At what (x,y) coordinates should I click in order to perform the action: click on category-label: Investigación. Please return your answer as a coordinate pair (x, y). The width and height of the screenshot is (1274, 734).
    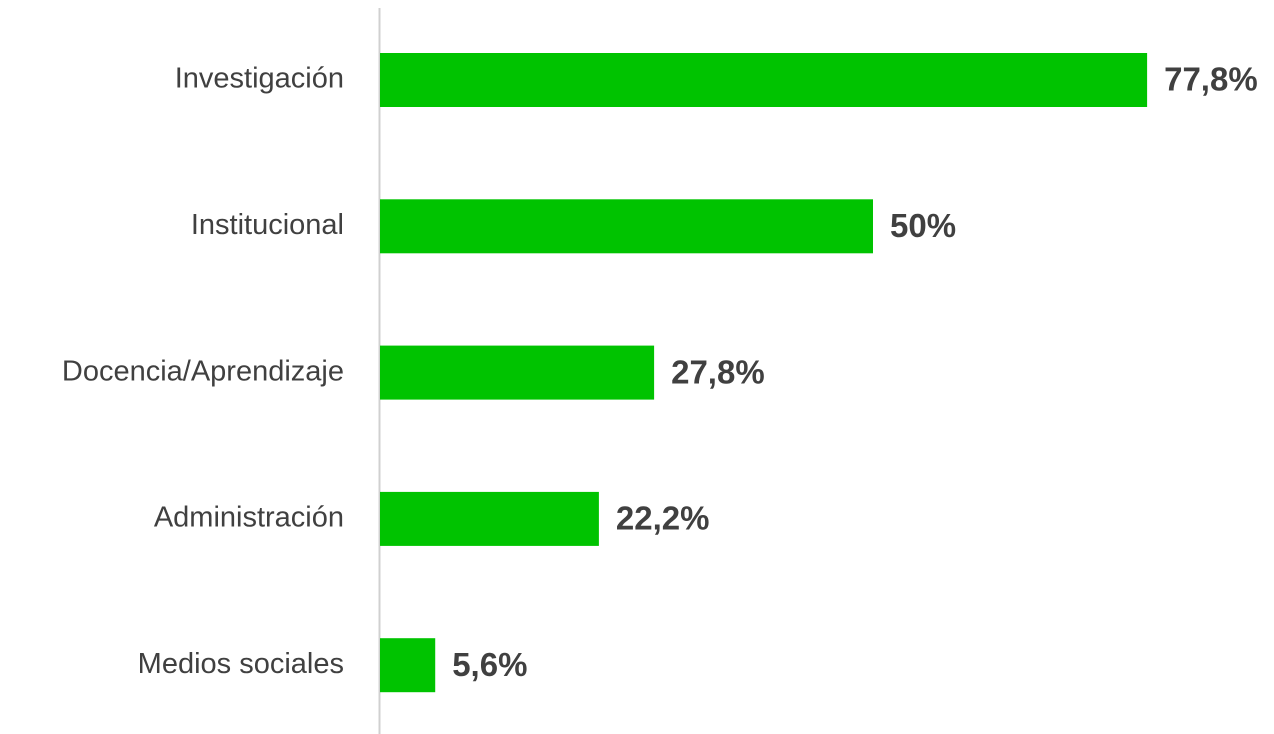
    Looking at the image, I should click on (259, 79).